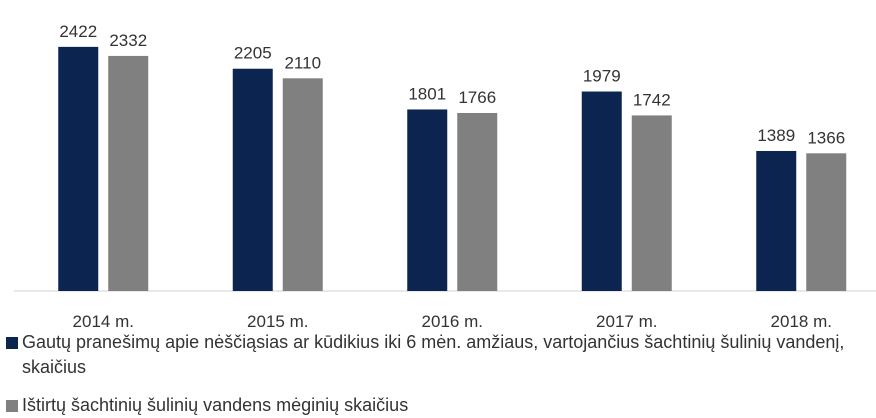  What do you see at coordinates (253, 53) in the screenshot?
I see `data-label: 2205` at bounding box center [253, 53].